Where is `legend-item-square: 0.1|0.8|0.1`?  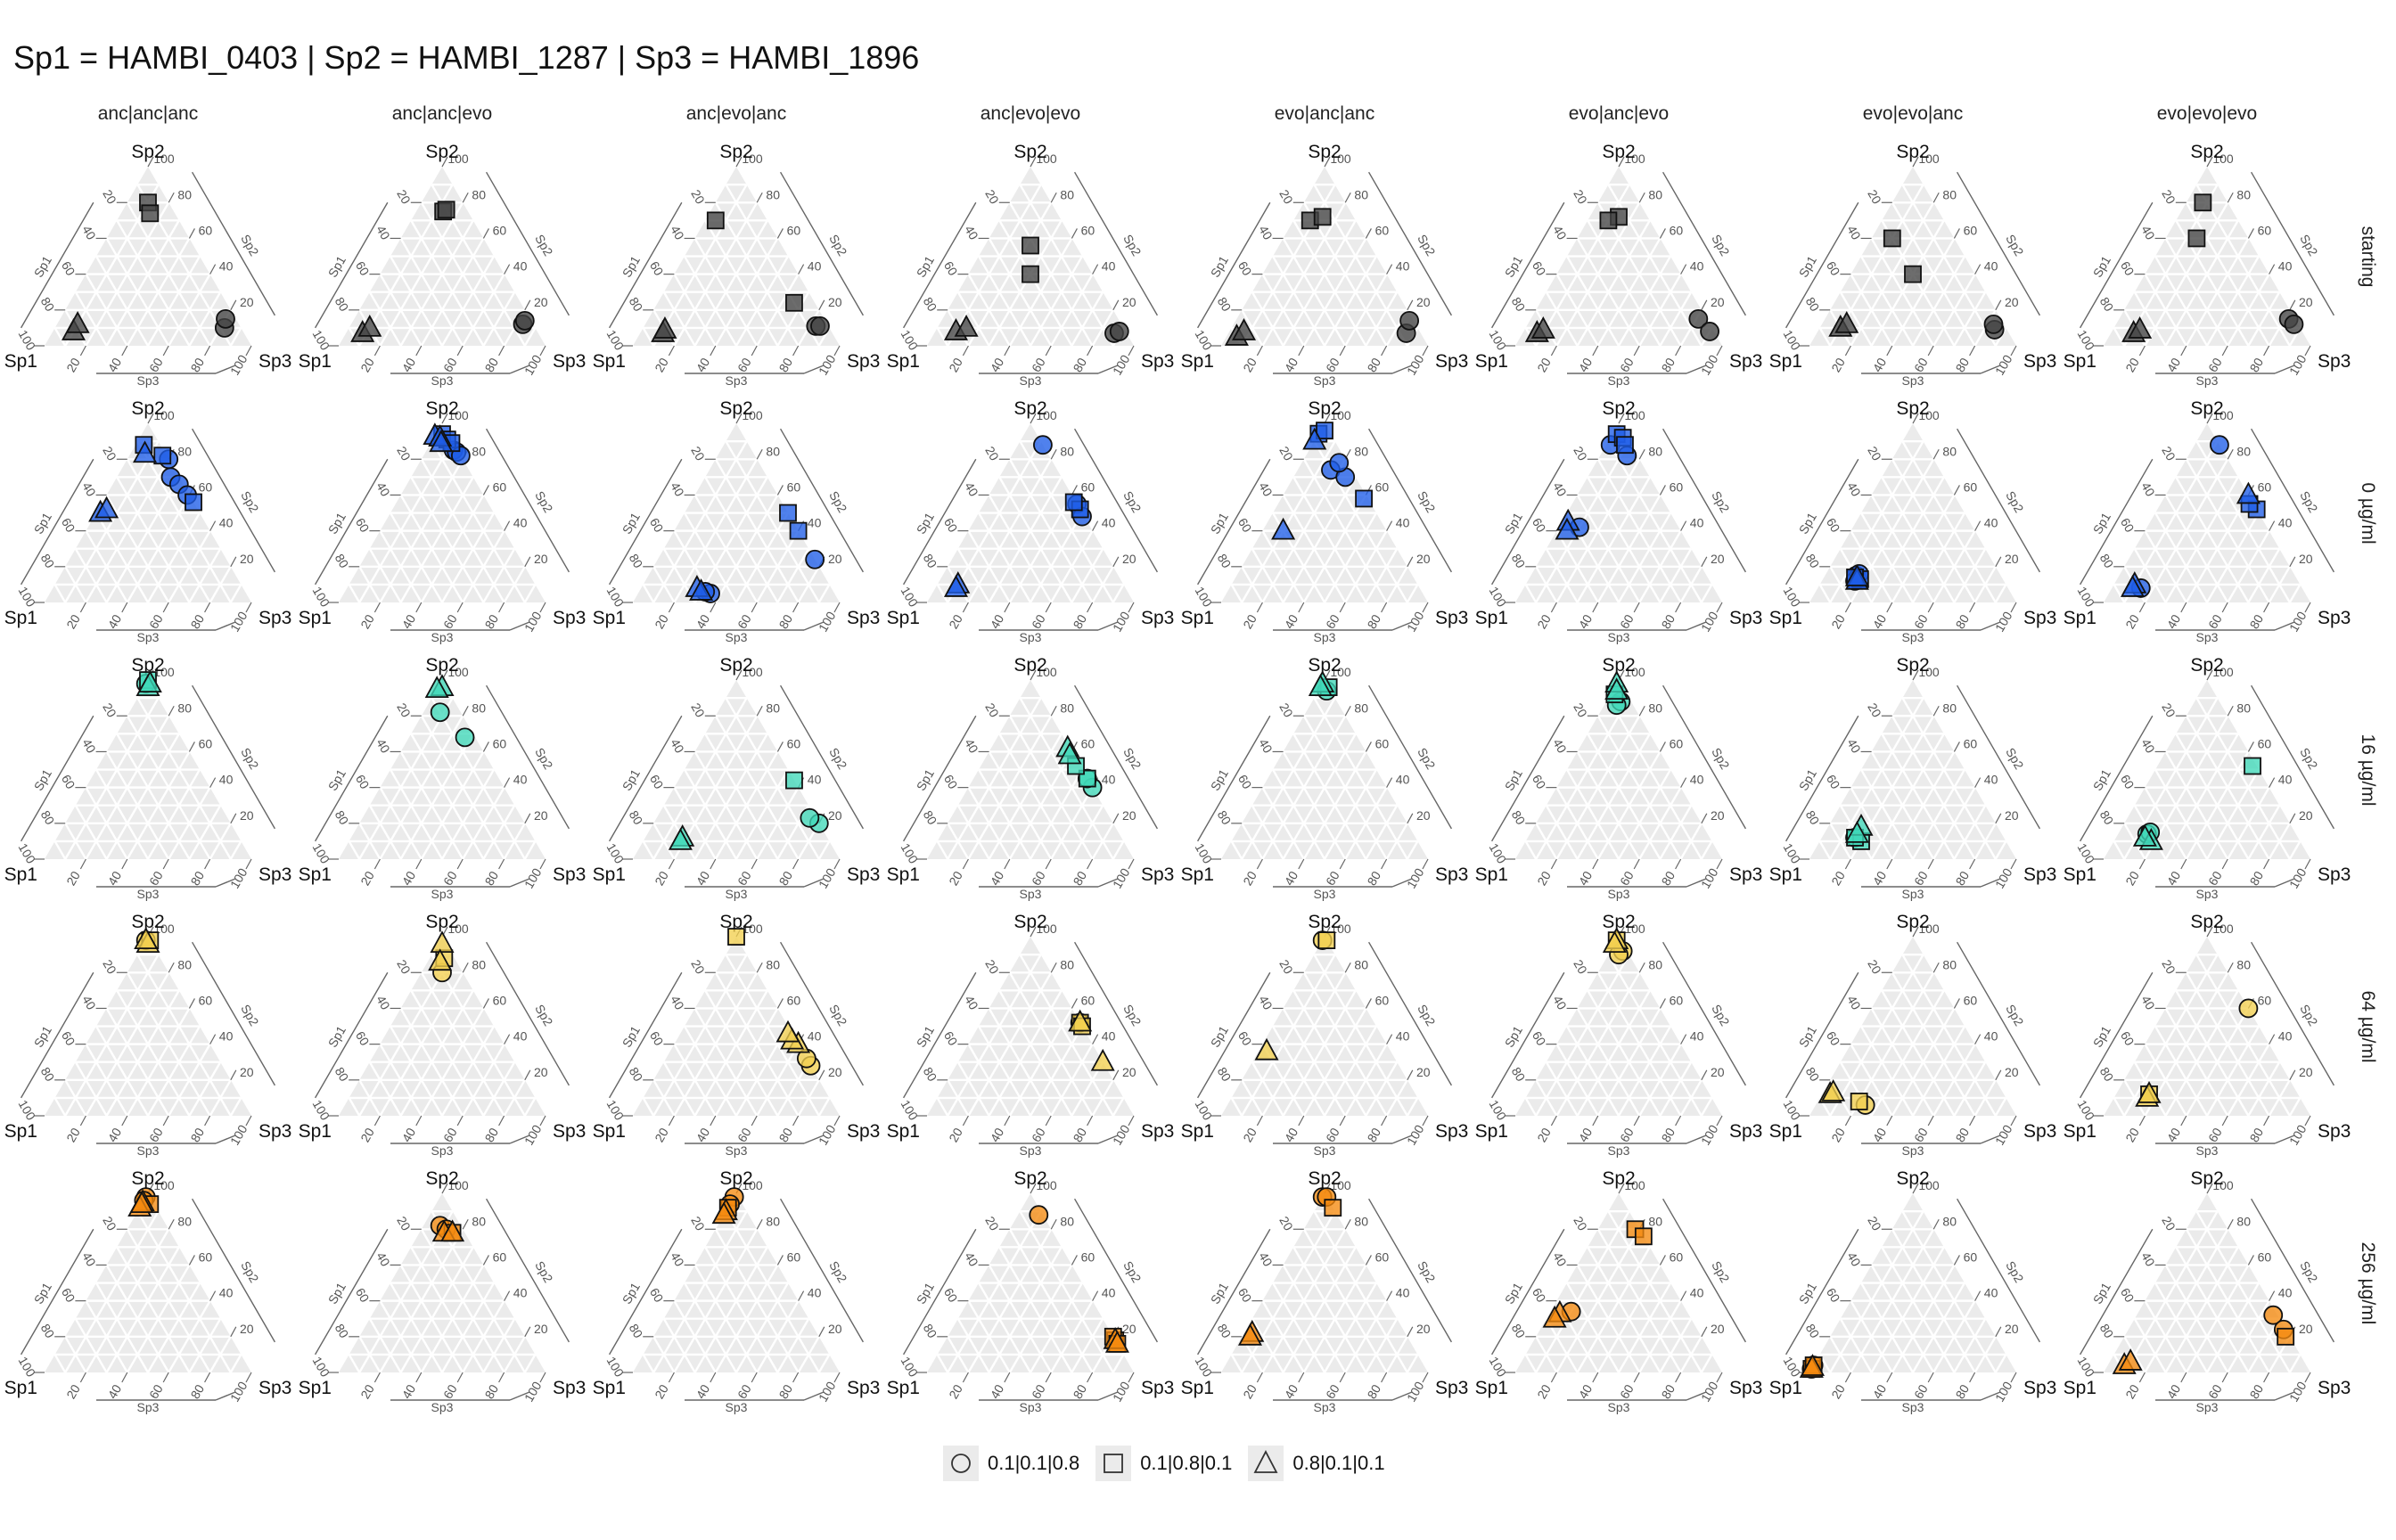
legend-item-square: 0.1|0.8|0.1 is located at coordinates (1163, 1463).